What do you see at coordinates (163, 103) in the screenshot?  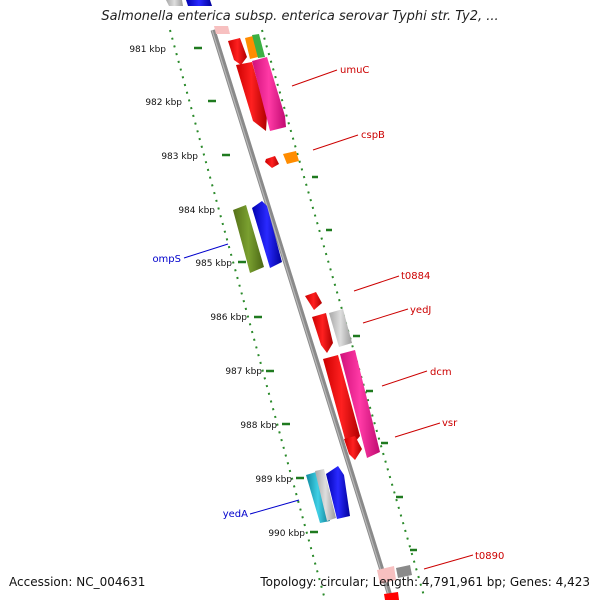 I see `tick-label: 982 kbp` at bounding box center [163, 103].